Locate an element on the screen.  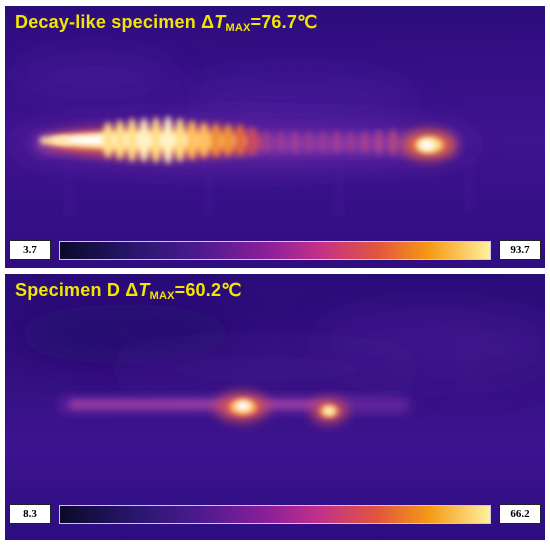
title-value: =76.7℃ is located at coordinates (284, 22).